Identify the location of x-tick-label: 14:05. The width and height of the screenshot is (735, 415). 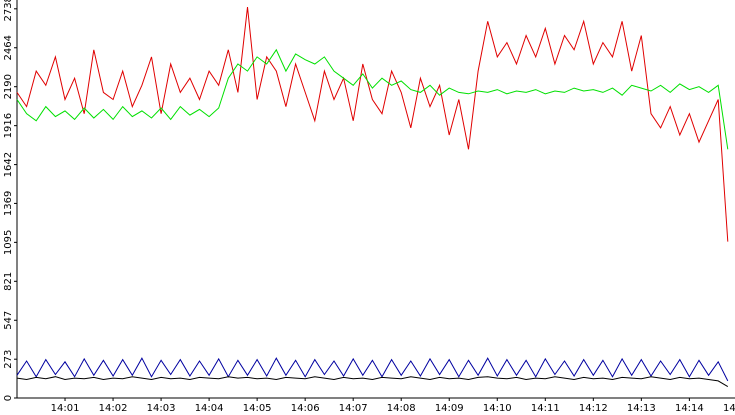
(257, 408).